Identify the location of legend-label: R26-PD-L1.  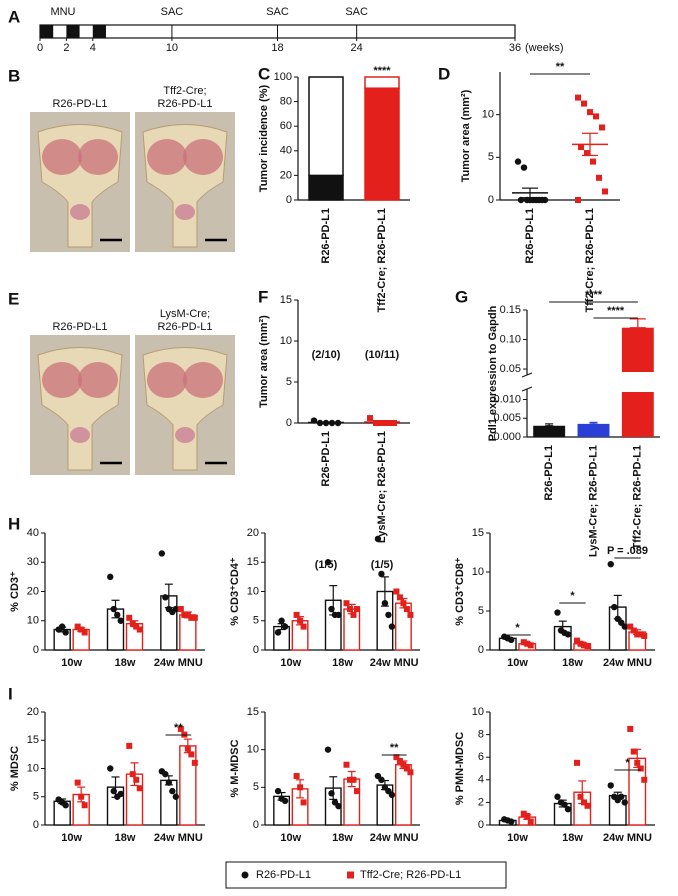
(283, 875).